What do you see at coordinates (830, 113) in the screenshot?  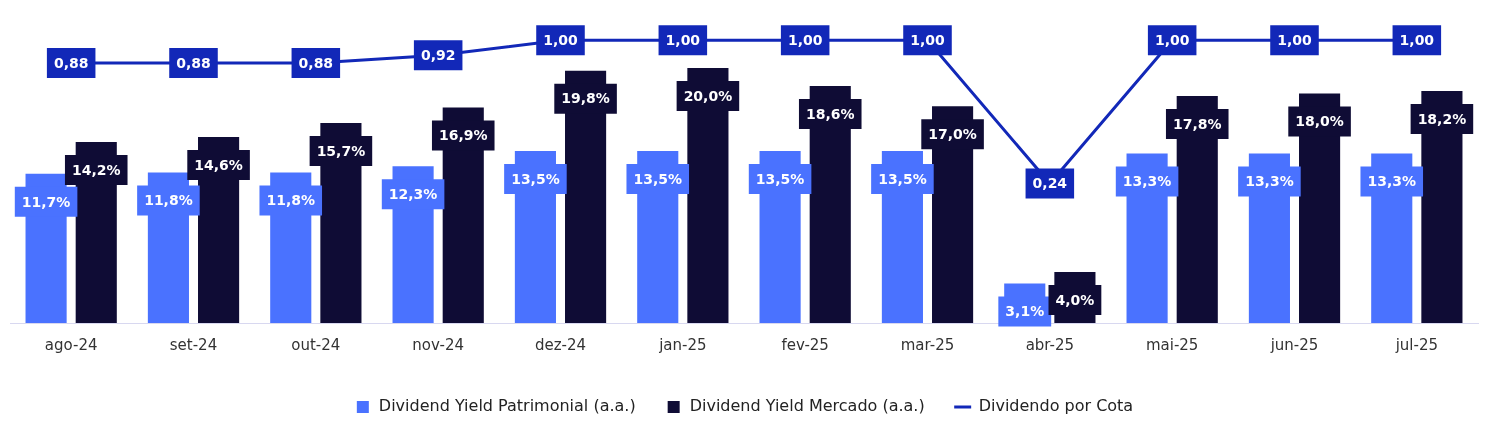 I see `data-label: 18,6%` at bounding box center [830, 113].